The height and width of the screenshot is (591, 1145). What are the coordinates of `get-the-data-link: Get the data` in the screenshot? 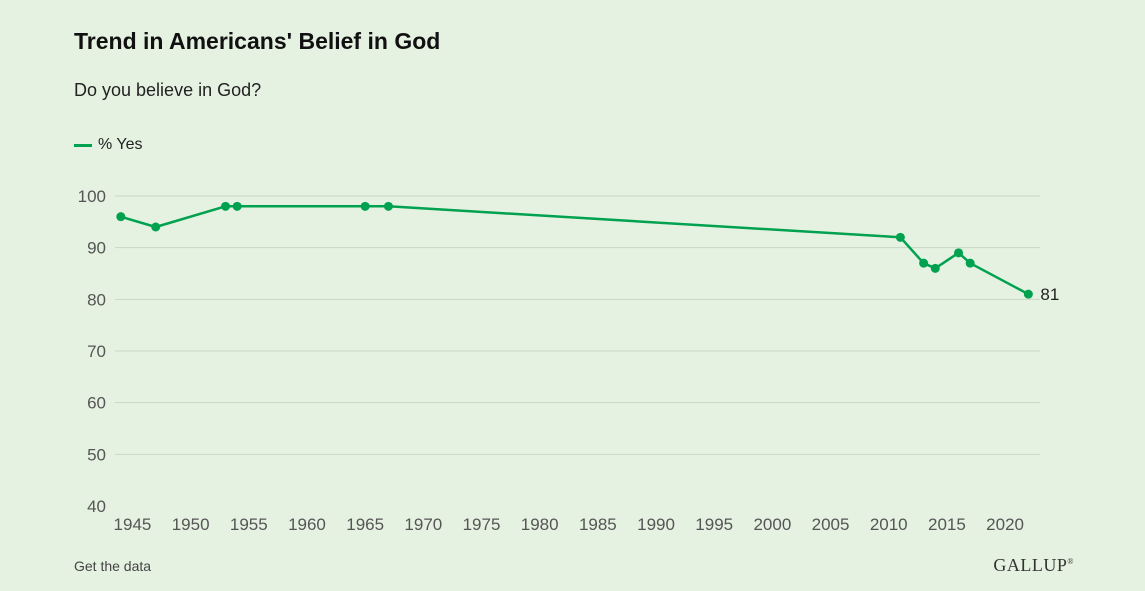 It's located at (113, 566).